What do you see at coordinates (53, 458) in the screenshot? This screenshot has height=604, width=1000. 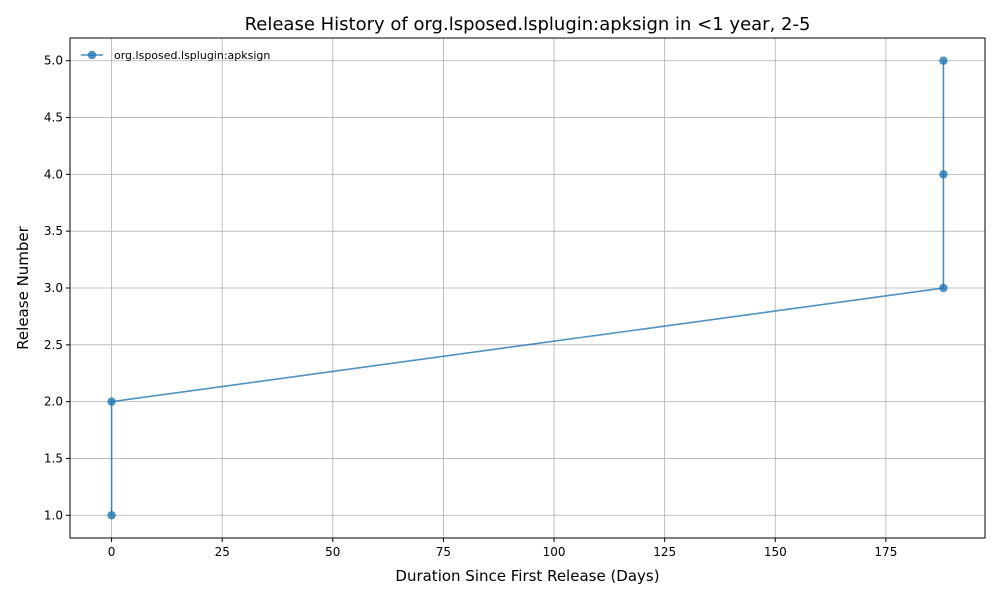 I see `y-tick-label: 1.5` at bounding box center [53, 458].